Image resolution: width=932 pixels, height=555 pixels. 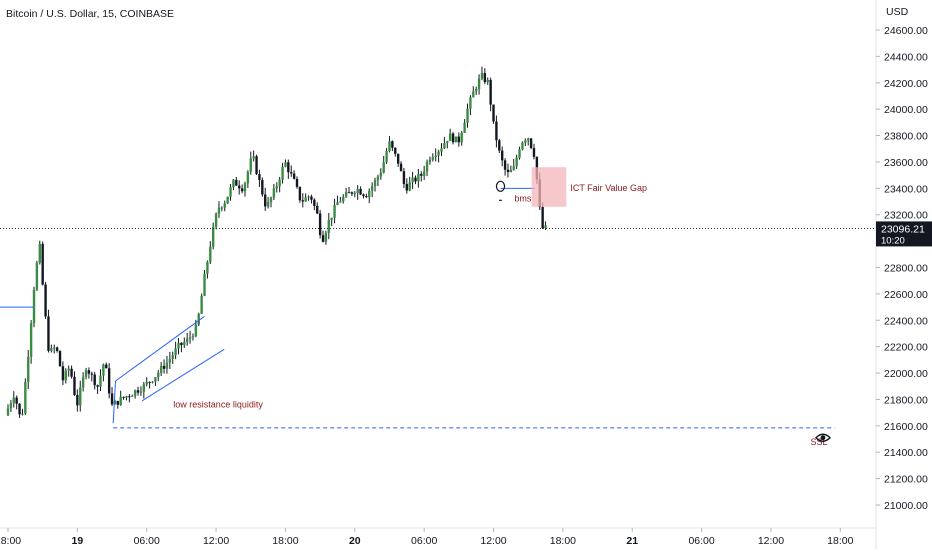 I want to click on y-tick-label: 22200.00, so click(x=906, y=348).